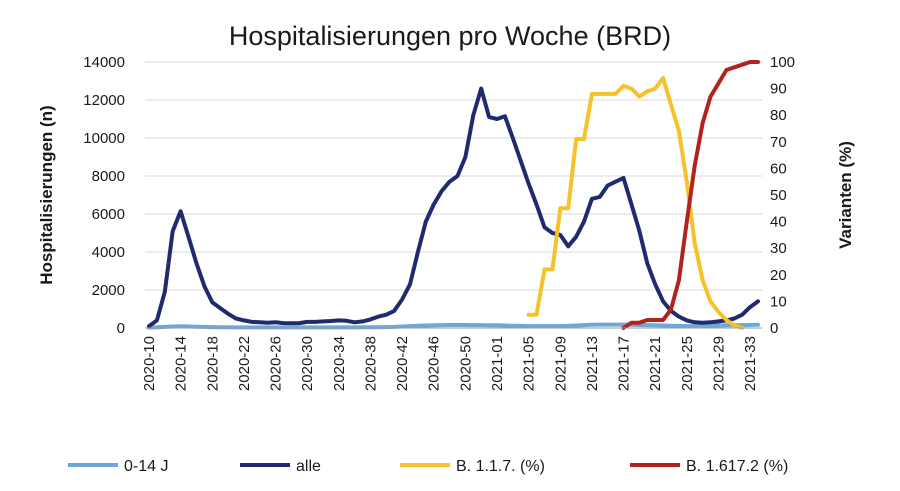 The width and height of the screenshot is (900, 491). I want to click on y2-tick-label: 90, so click(778, 89).